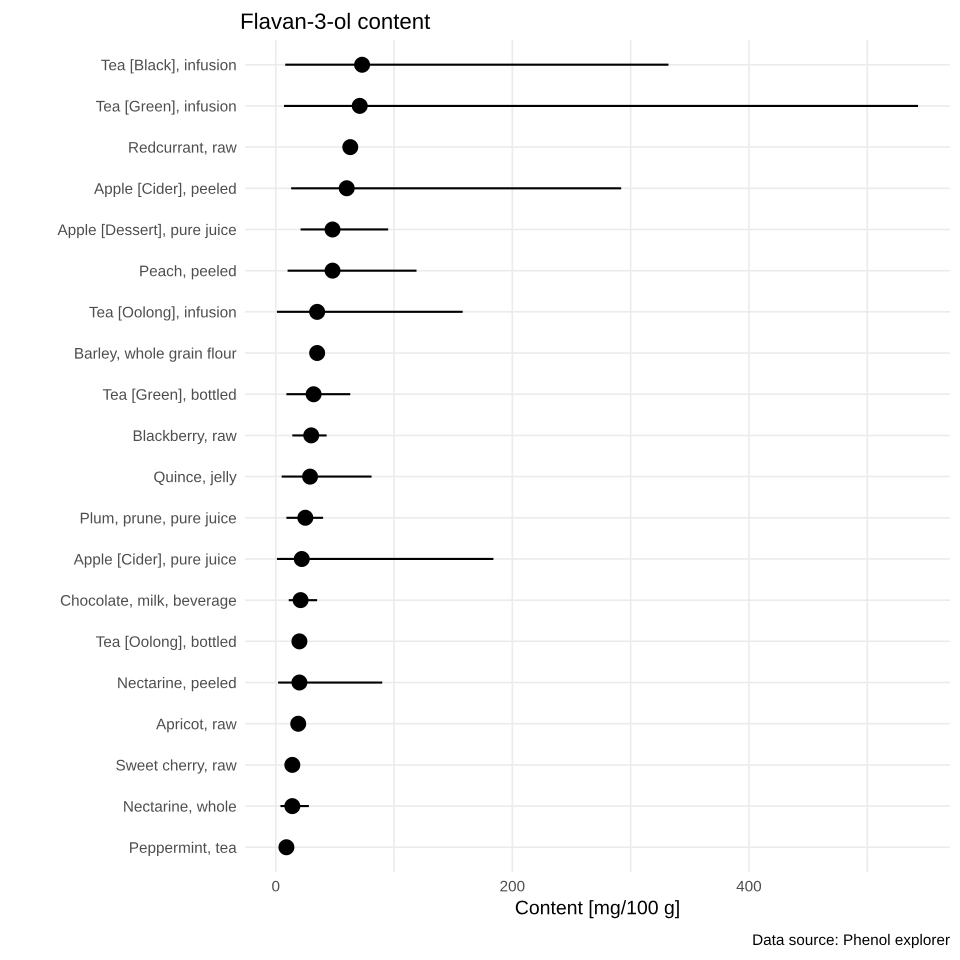 The width and height of the screenshot is (960, 960). Describe the element at coordinates (155, 354) in the screenshot. I see `y-tick-label: Barley, whole grain flour` at that location.